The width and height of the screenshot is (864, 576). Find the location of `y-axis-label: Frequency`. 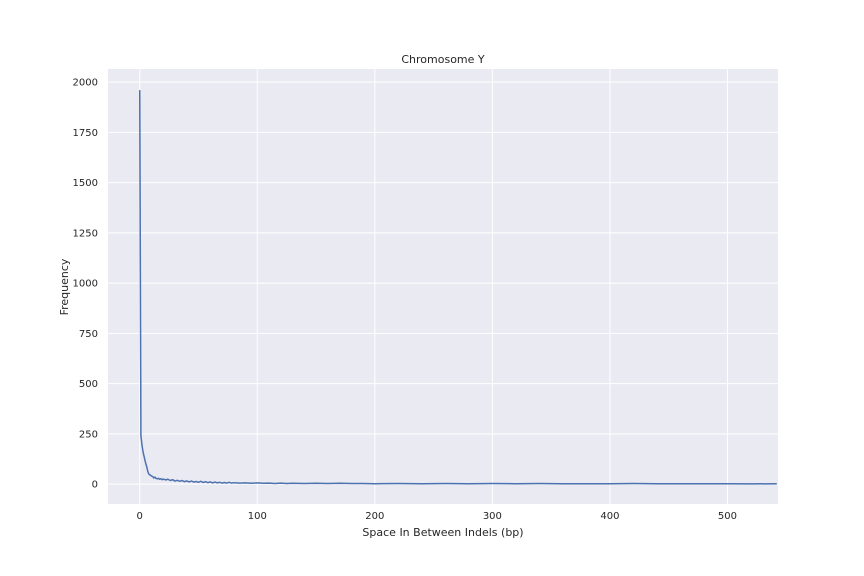

y-axis-label: Frequency is located at coordinates (64, 286).